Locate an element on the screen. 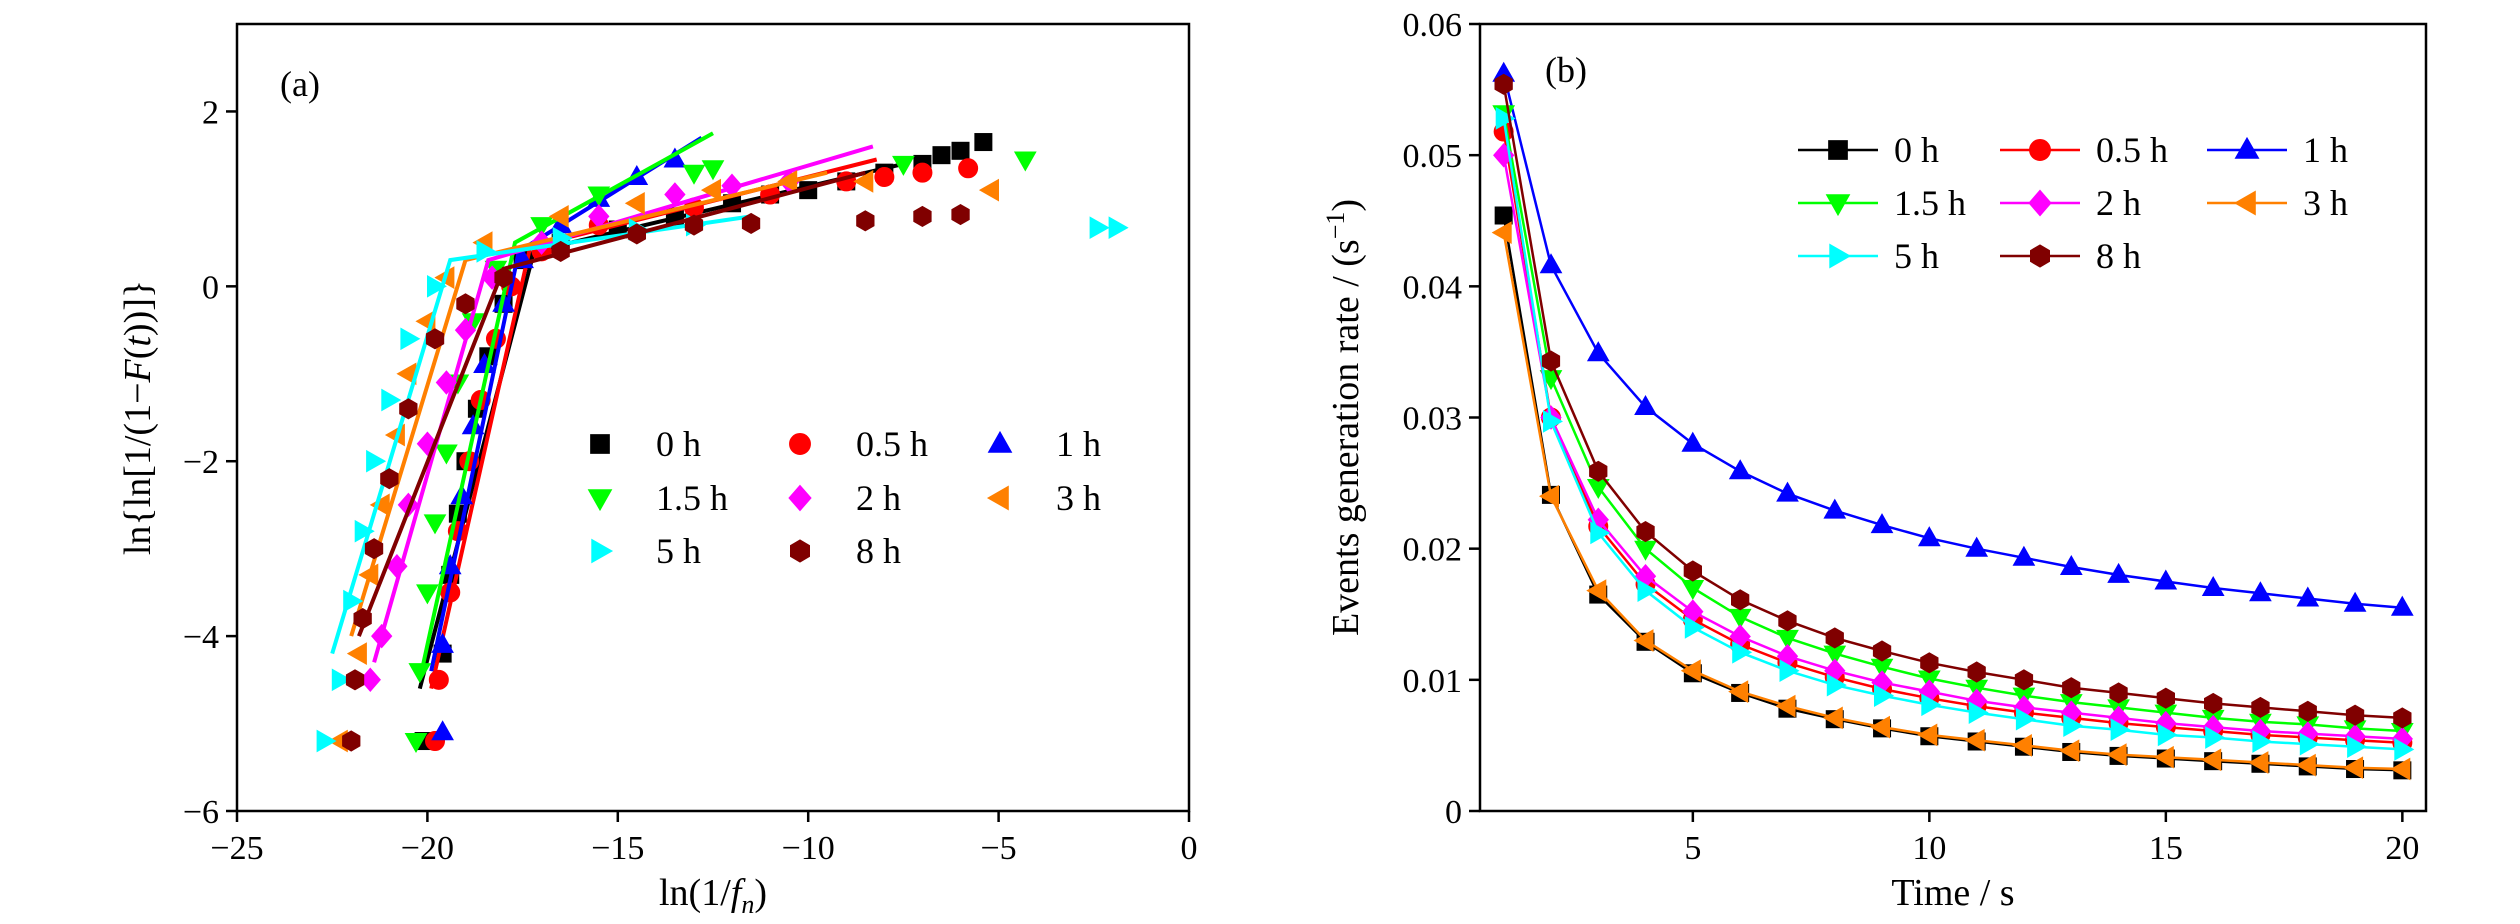 The image size is (2520, 924). legend-item-a: 2 h is located at coordinates (844, 498).